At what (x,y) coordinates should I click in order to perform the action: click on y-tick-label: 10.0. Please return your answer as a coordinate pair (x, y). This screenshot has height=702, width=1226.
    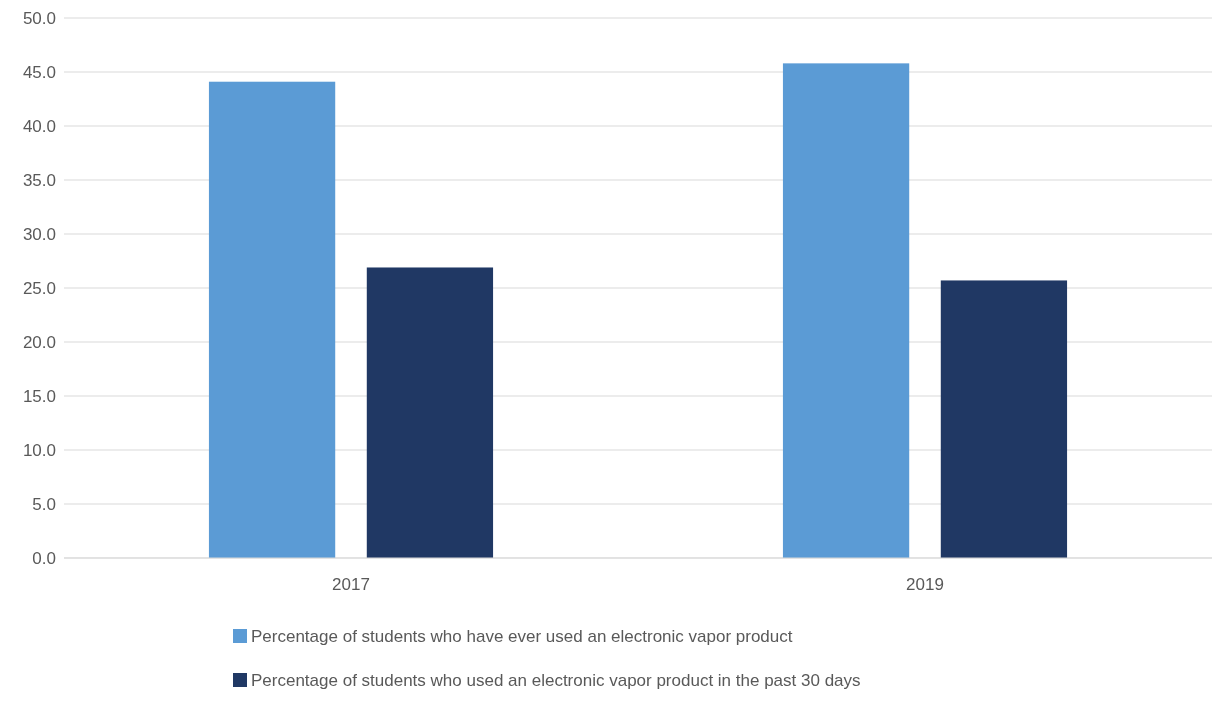
    Looking at the image, I should click on (39, 450).